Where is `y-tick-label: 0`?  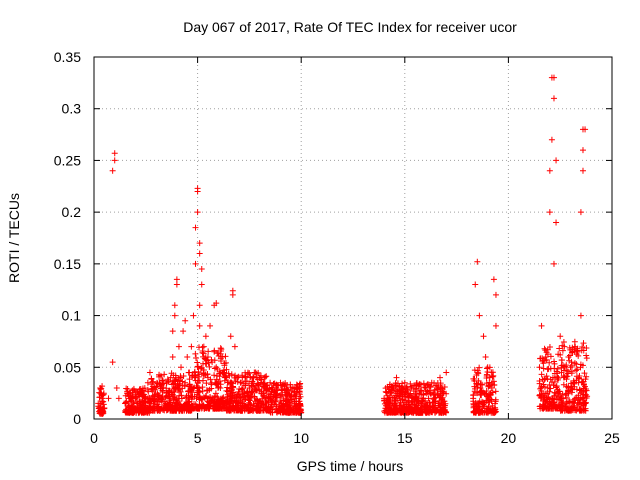
y-tick-label: 0 is located at coordinates (77, 419).